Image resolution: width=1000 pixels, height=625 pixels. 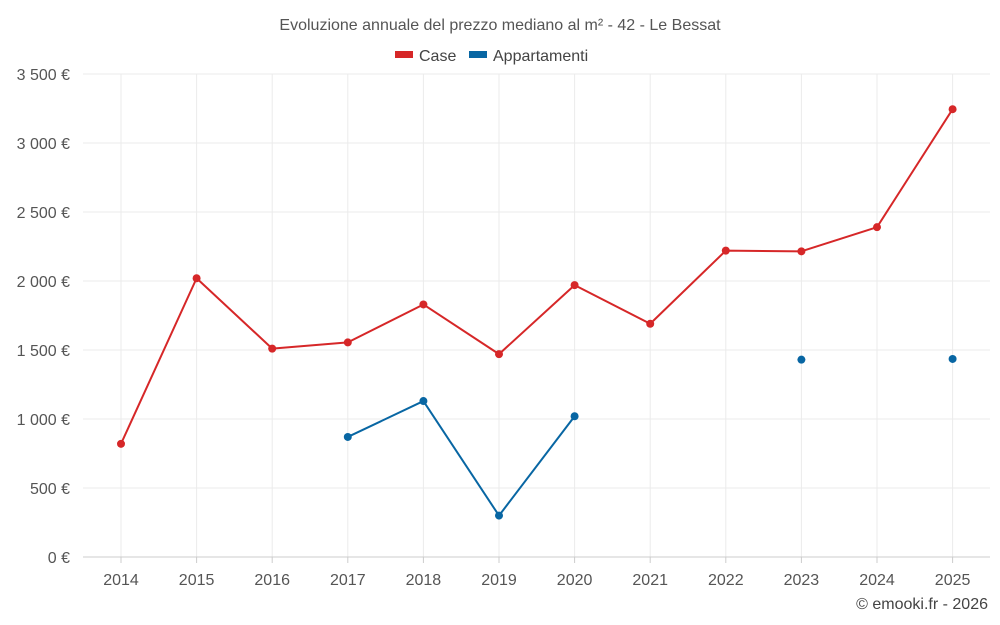 I want to click on x-tick-label: 2015, so click(x=197, y=580).